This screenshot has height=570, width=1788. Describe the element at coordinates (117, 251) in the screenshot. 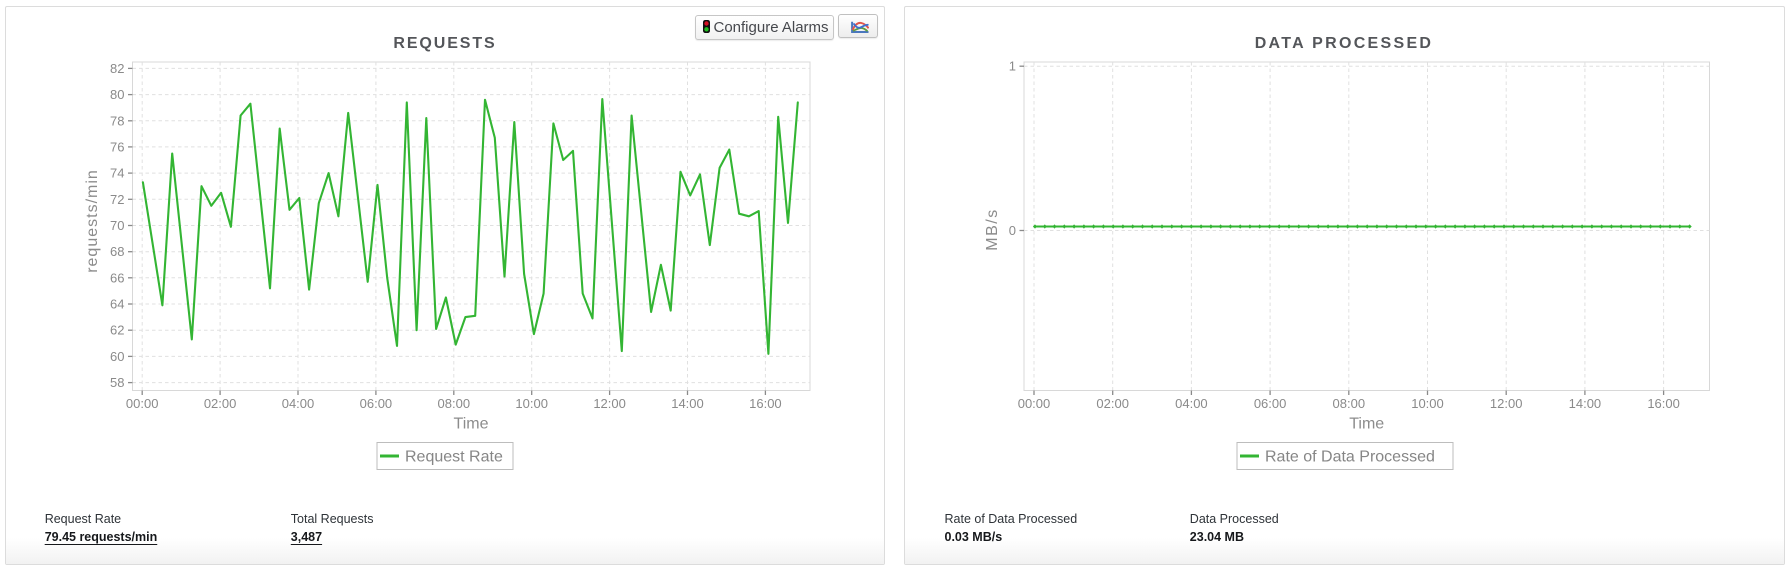

I see `svg-text: 68` at that location.